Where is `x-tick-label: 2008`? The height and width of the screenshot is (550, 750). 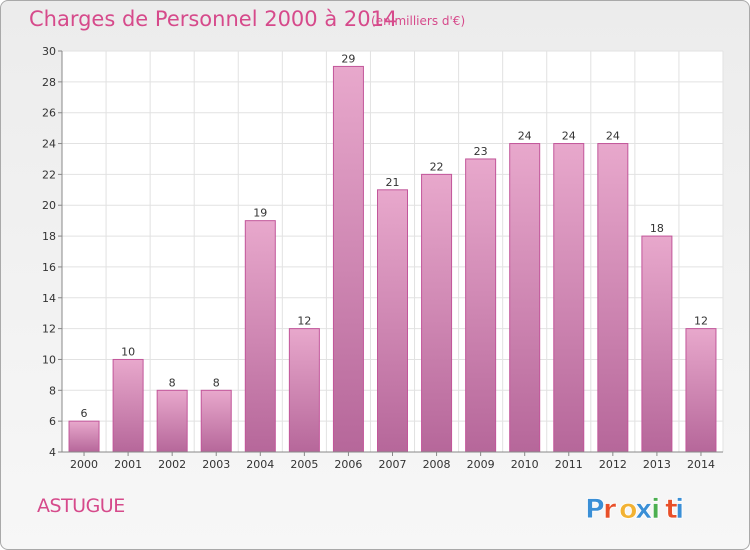 x-tick-label: 2008 is located at coordinates (437, 464).